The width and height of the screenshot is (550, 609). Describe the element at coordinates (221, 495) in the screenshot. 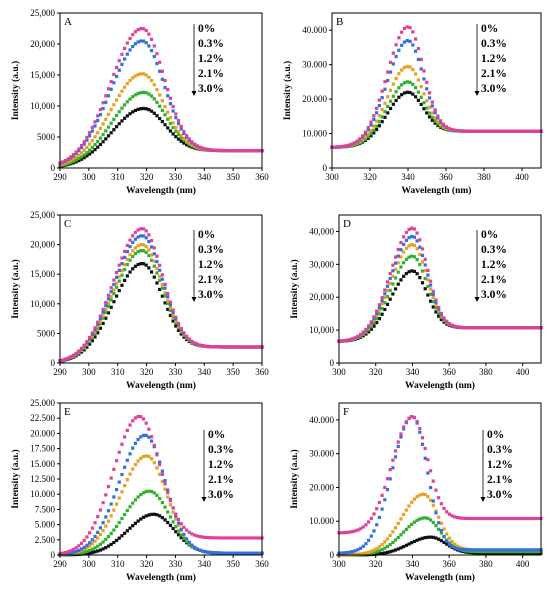

I see `legend-entry: 3.0%` at that location.